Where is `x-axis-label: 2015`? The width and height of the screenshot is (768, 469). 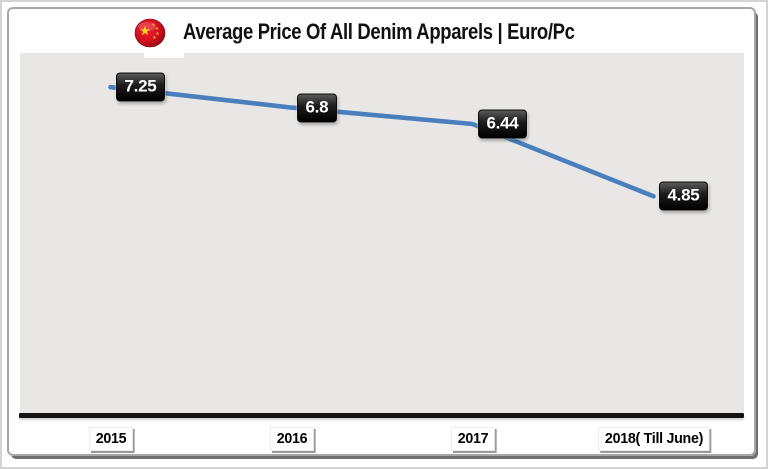 x-axis-label: 2015 is located at coordinates (110, 439).